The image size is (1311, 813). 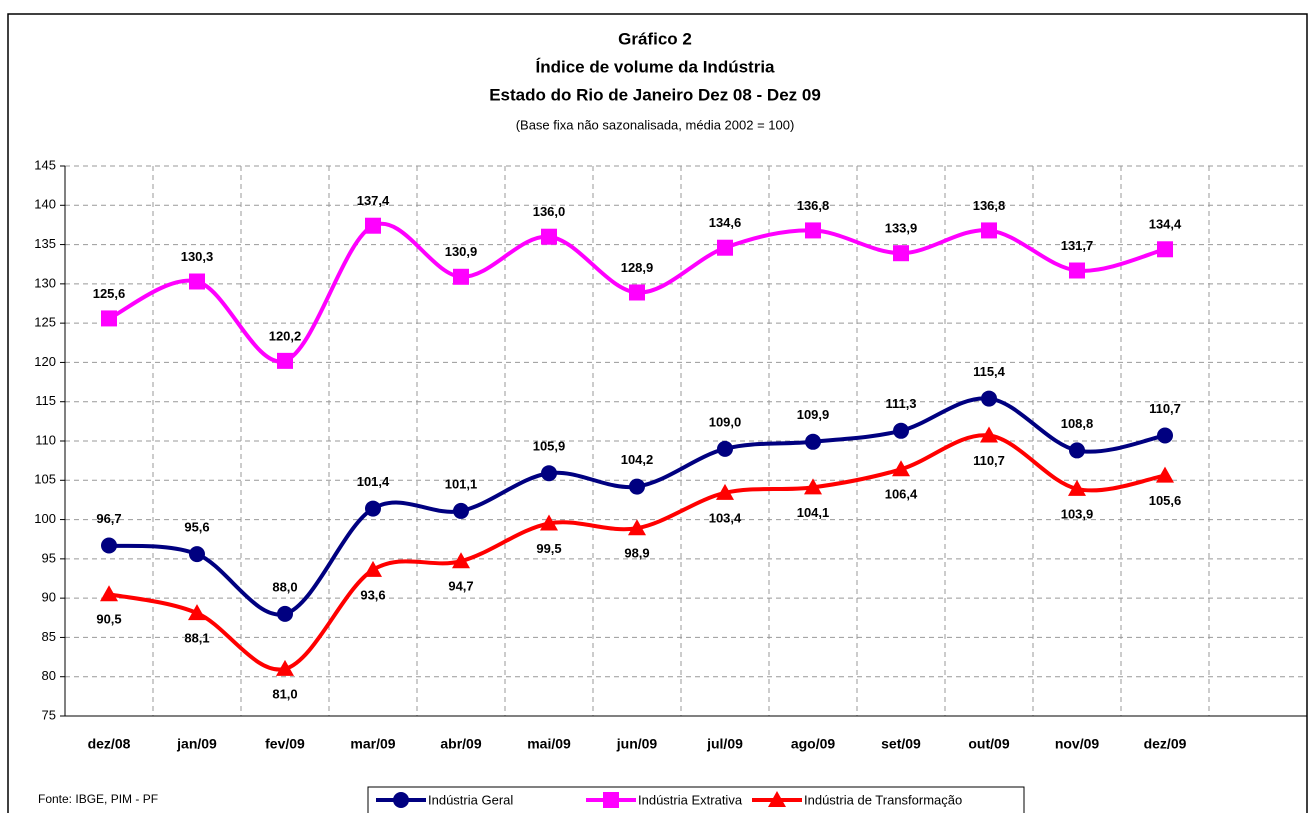 I want to click on source: Fonte: IBGE, PIM - PF, so click(x=98, y=799).